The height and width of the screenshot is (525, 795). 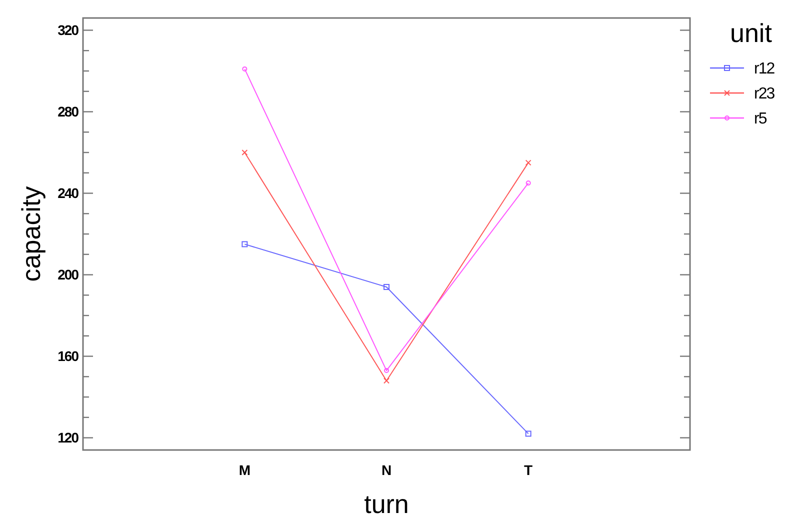 What do you see at coordinates (69, 193) in the screenshot?
I see `y-tick-label: 240` at bounding box center [69, 193].